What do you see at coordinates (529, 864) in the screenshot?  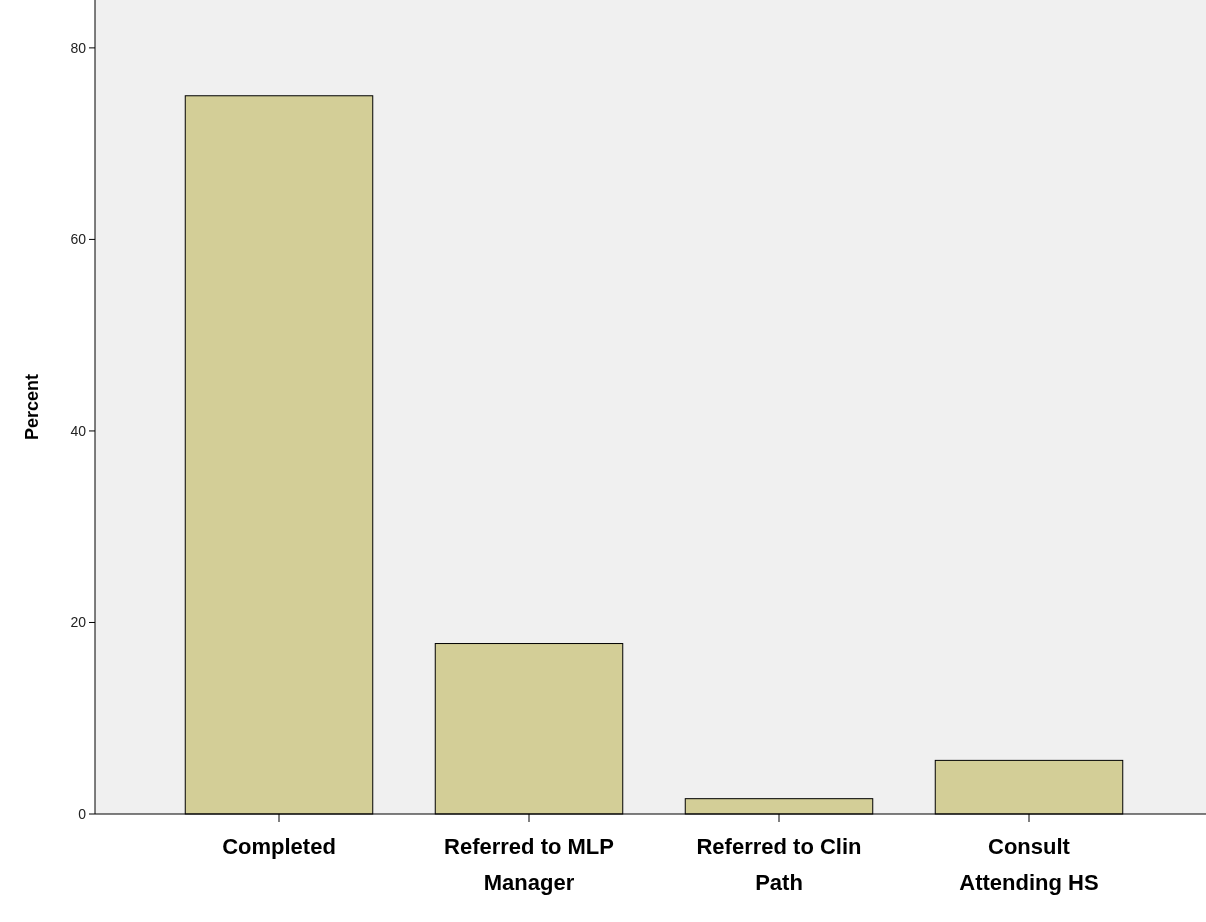 I see `x-tick-label: Referred to MLP Manager` at bounding box center [529, 864].